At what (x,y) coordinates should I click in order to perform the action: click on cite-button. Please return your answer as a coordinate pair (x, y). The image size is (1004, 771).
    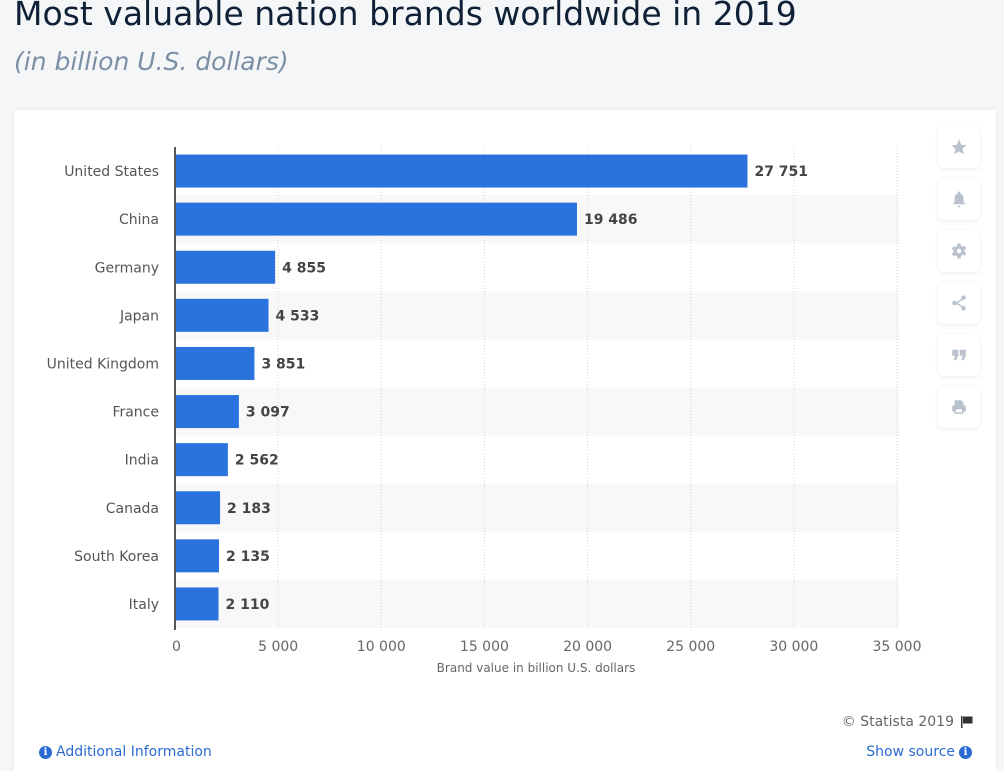
    Looking at the image, I should click on (959, 355).